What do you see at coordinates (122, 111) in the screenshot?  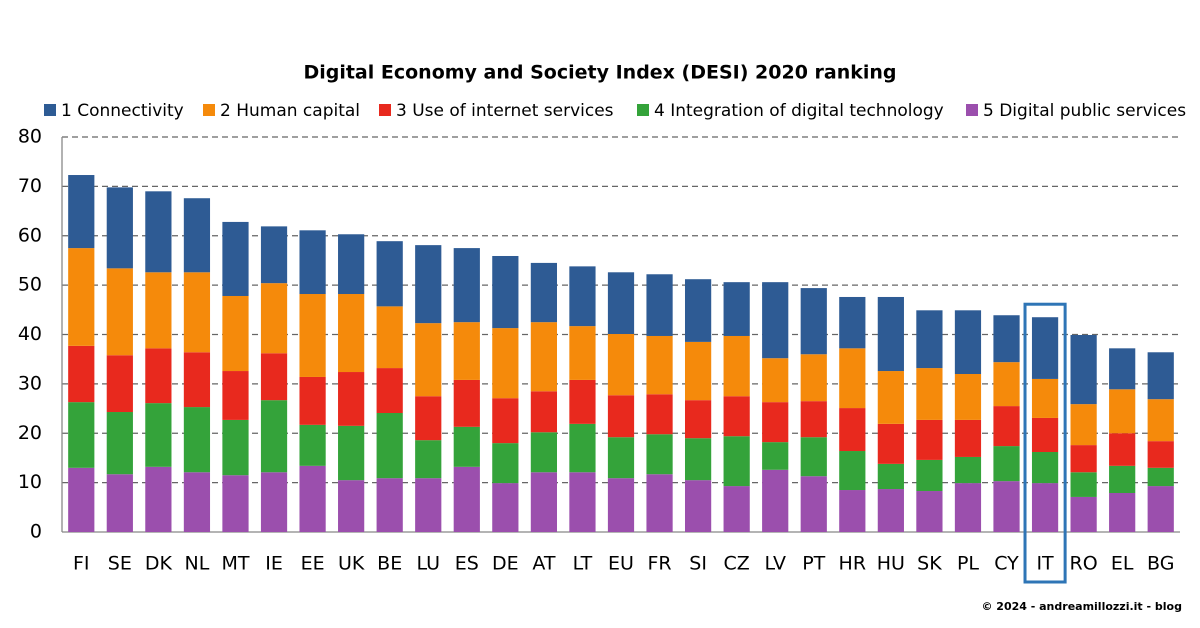 I see `legend-label: 1 Connectivity` at bounding box center [122, 111].